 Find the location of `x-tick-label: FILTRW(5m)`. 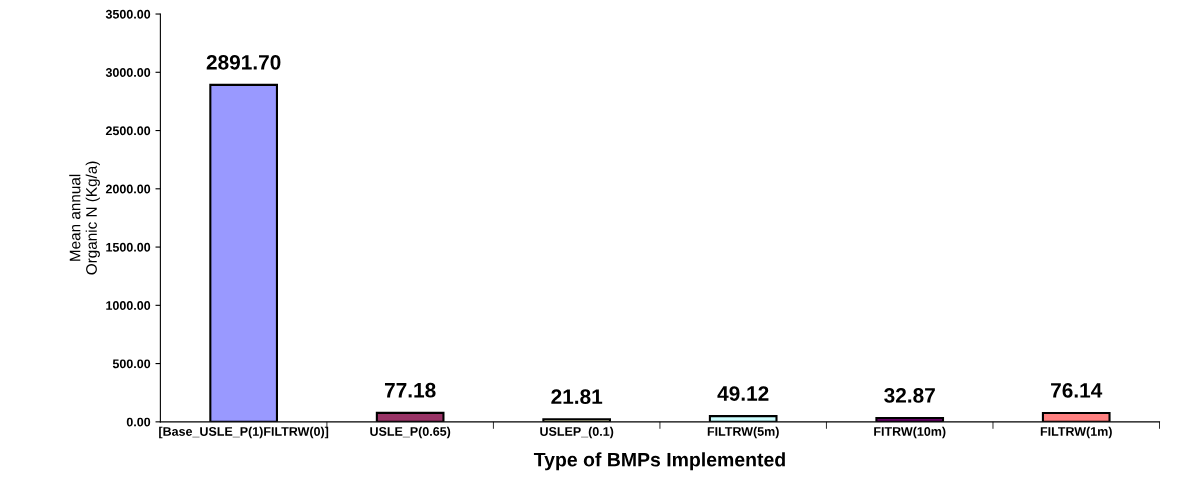

x-tick-label: FILTRW(5m) is located at coordinates (743, 432).